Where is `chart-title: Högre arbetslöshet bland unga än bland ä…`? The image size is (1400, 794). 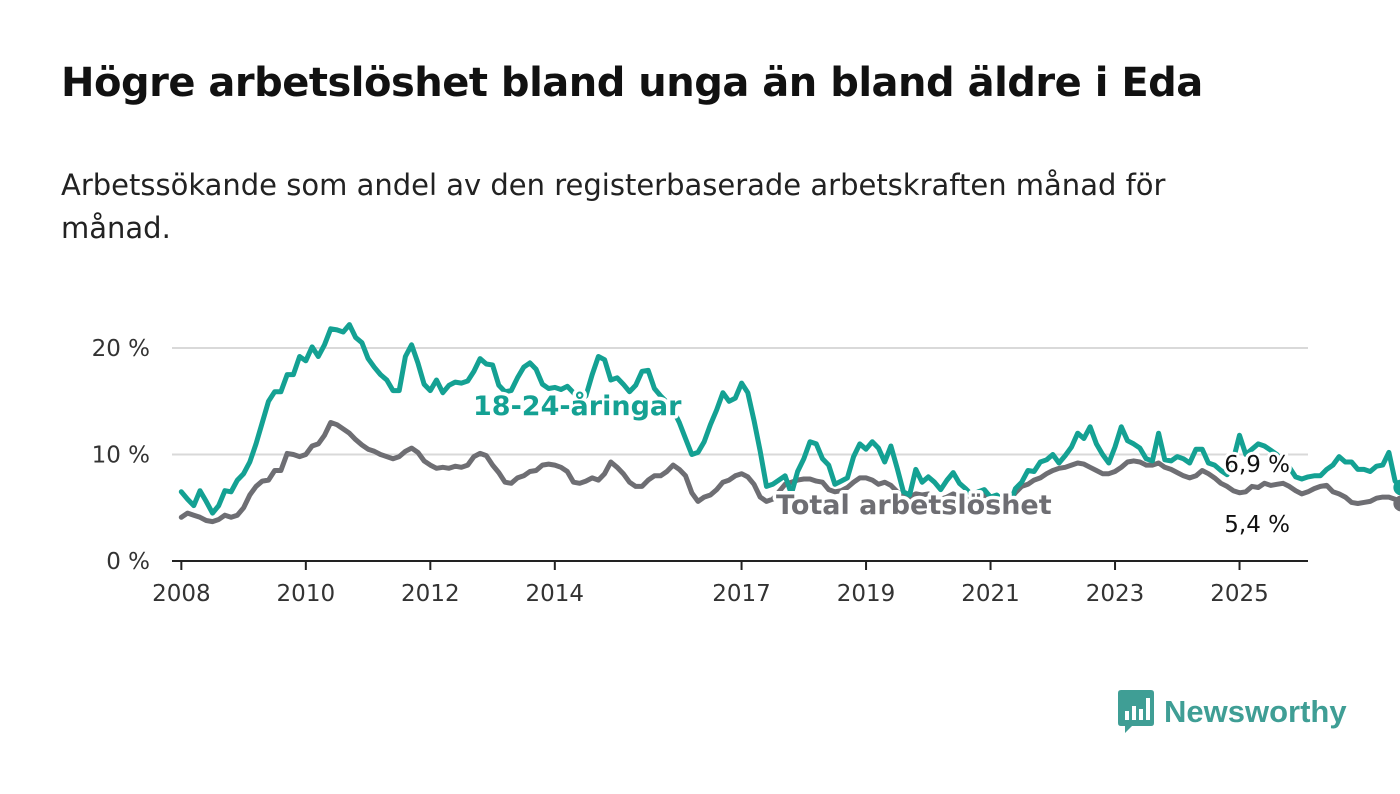 chart-title: Högre arbetslöshet bland unga än bland ä… is located at coordinates (632, 83).